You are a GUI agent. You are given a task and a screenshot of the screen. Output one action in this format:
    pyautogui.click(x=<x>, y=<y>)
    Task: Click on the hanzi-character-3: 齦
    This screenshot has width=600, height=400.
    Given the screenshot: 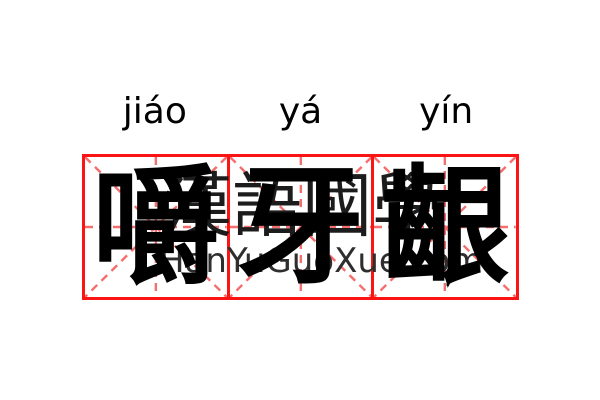 What is the action you would take?
    pyautogui.click(x=445, y=227)
    